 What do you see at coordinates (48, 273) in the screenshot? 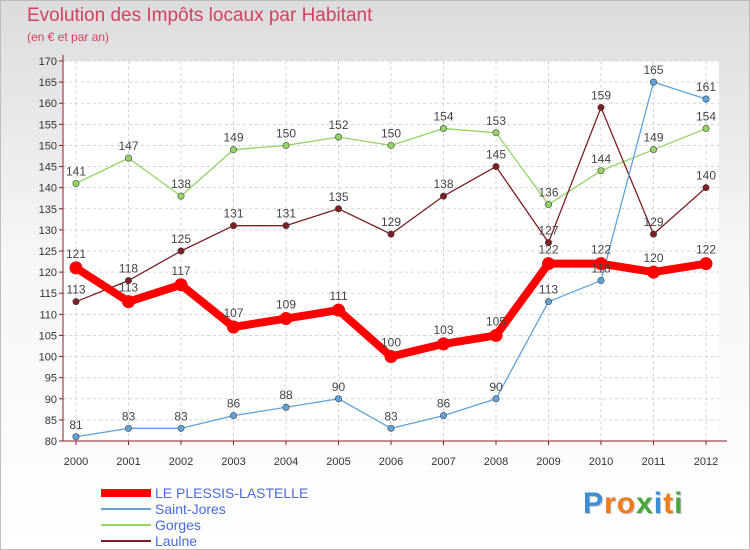
I see `y-tick-label: 120` at bounding box center [48, 273].